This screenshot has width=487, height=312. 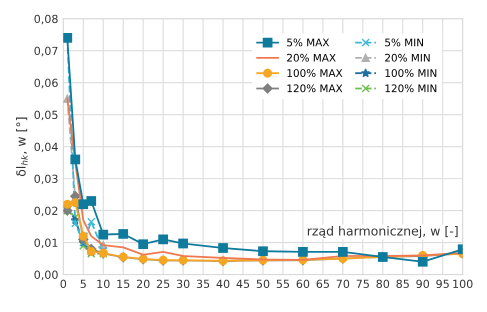 I want to click on x-tick-label: 65, so click(x=322, y=284).